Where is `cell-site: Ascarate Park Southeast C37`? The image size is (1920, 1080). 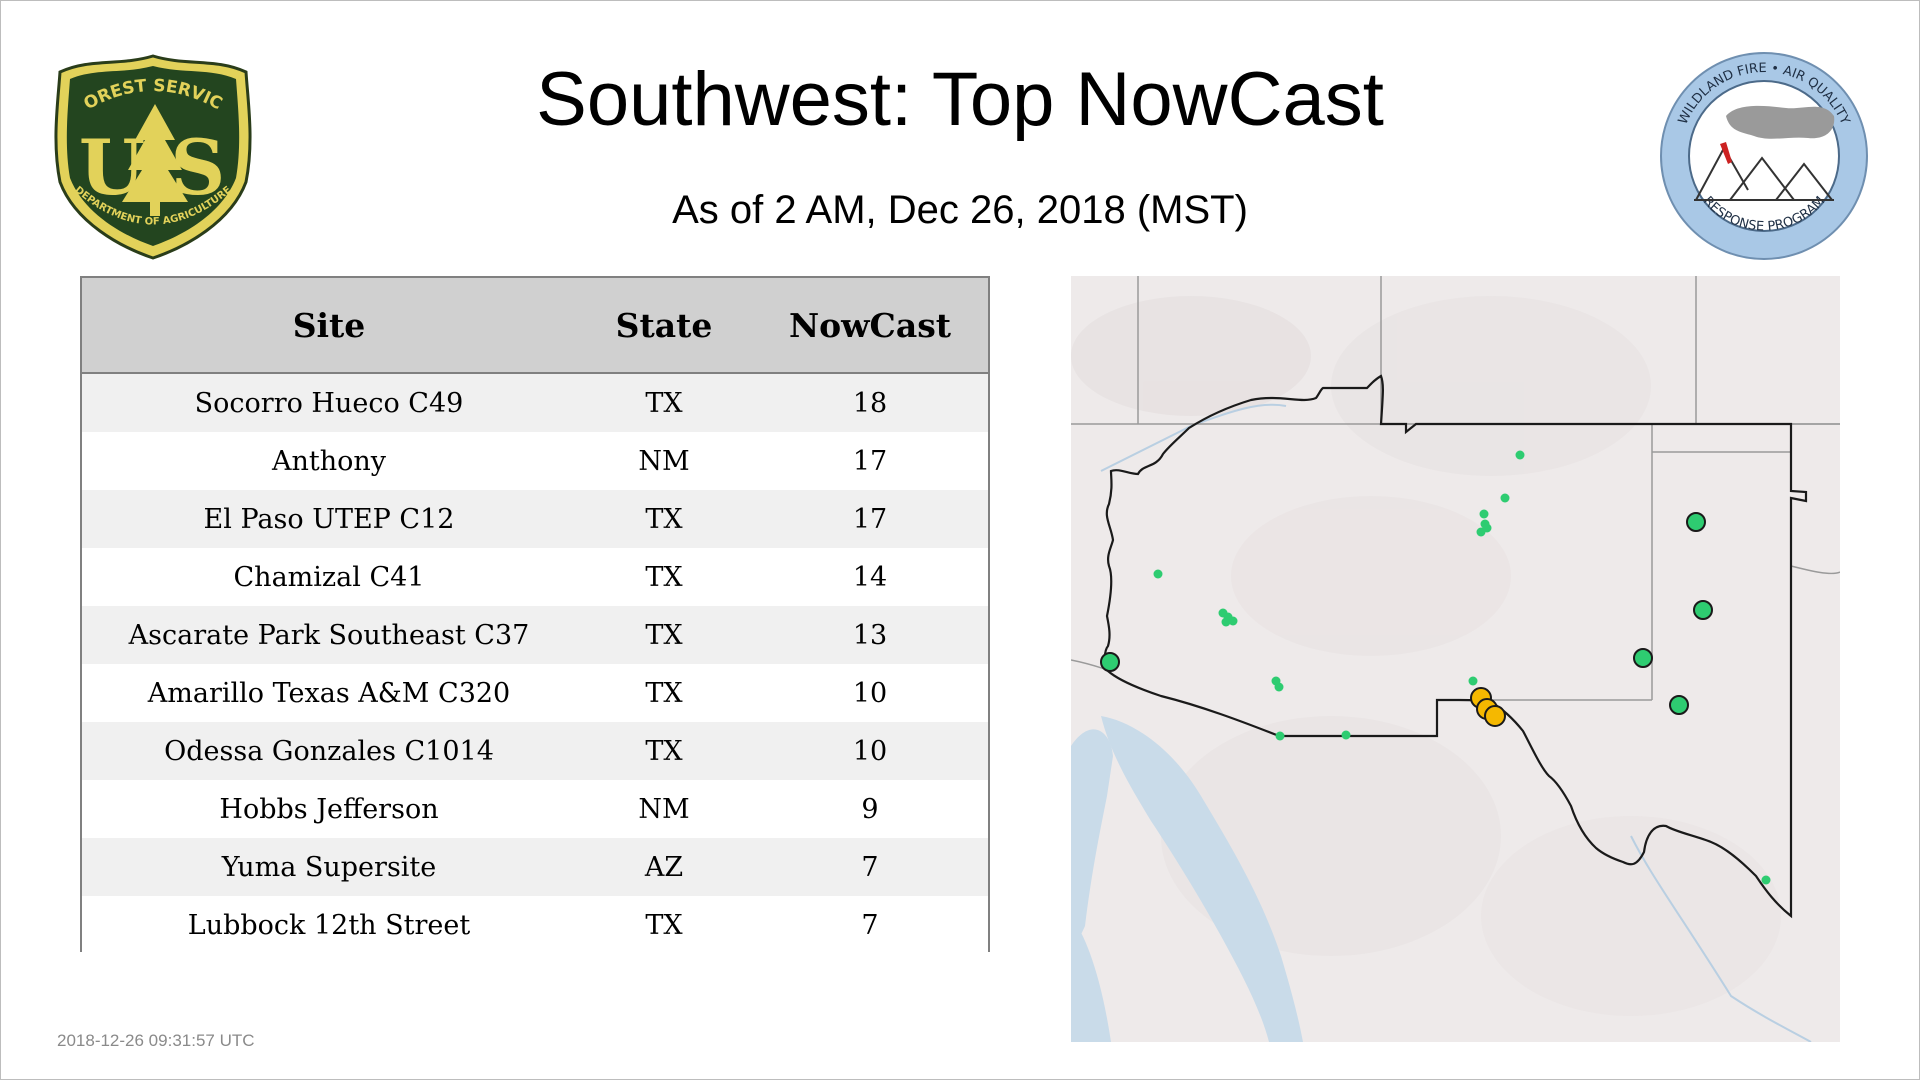 cell-site: Ascarate Park Southeast C37 is located at coordinates (329, 635).